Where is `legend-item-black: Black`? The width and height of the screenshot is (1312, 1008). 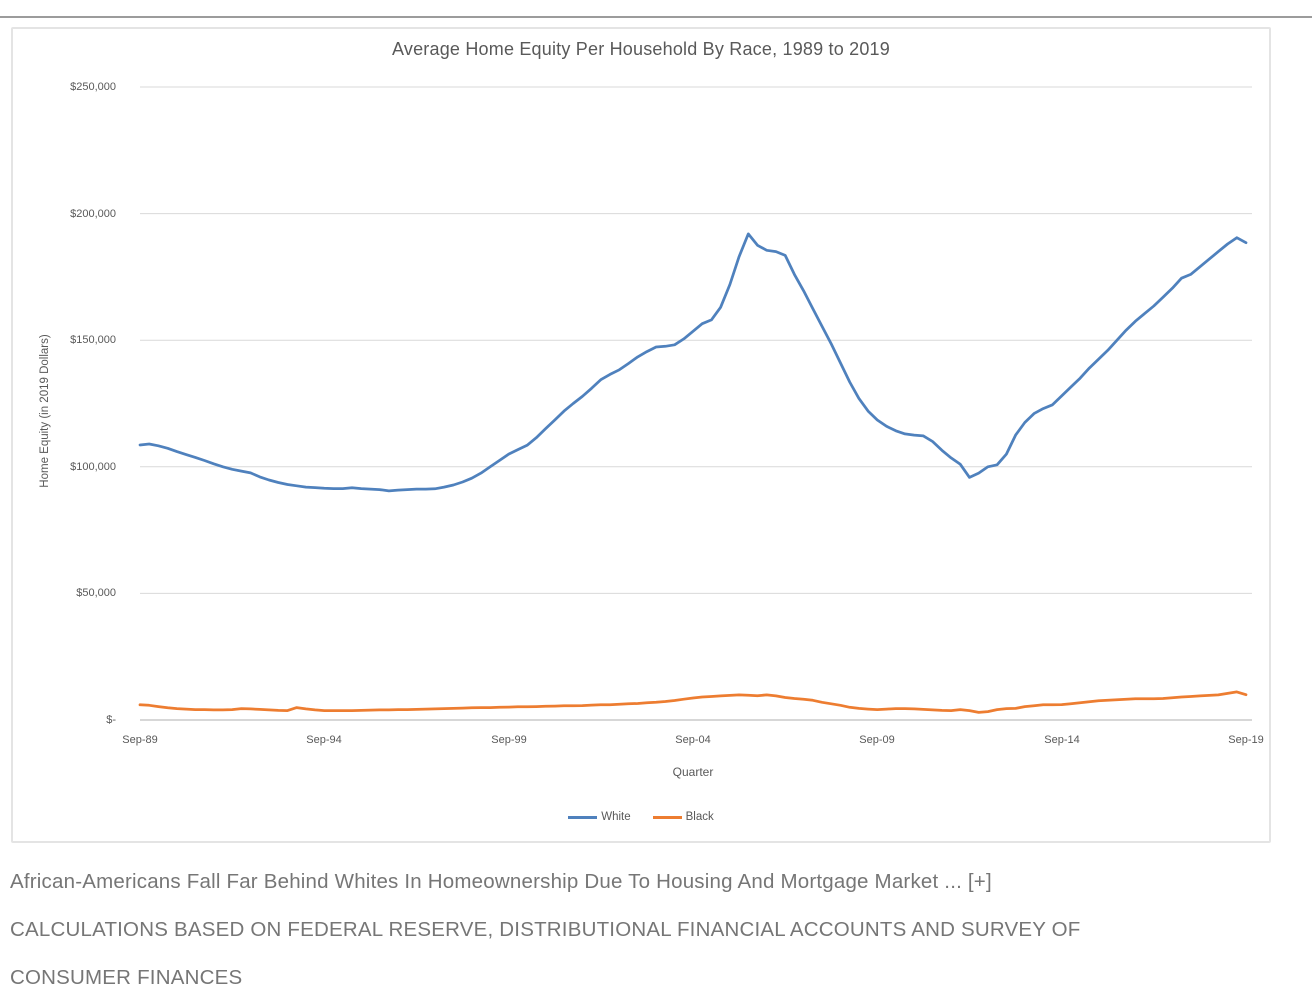
legend-item-black: Black is located at coordinates (683, 817).